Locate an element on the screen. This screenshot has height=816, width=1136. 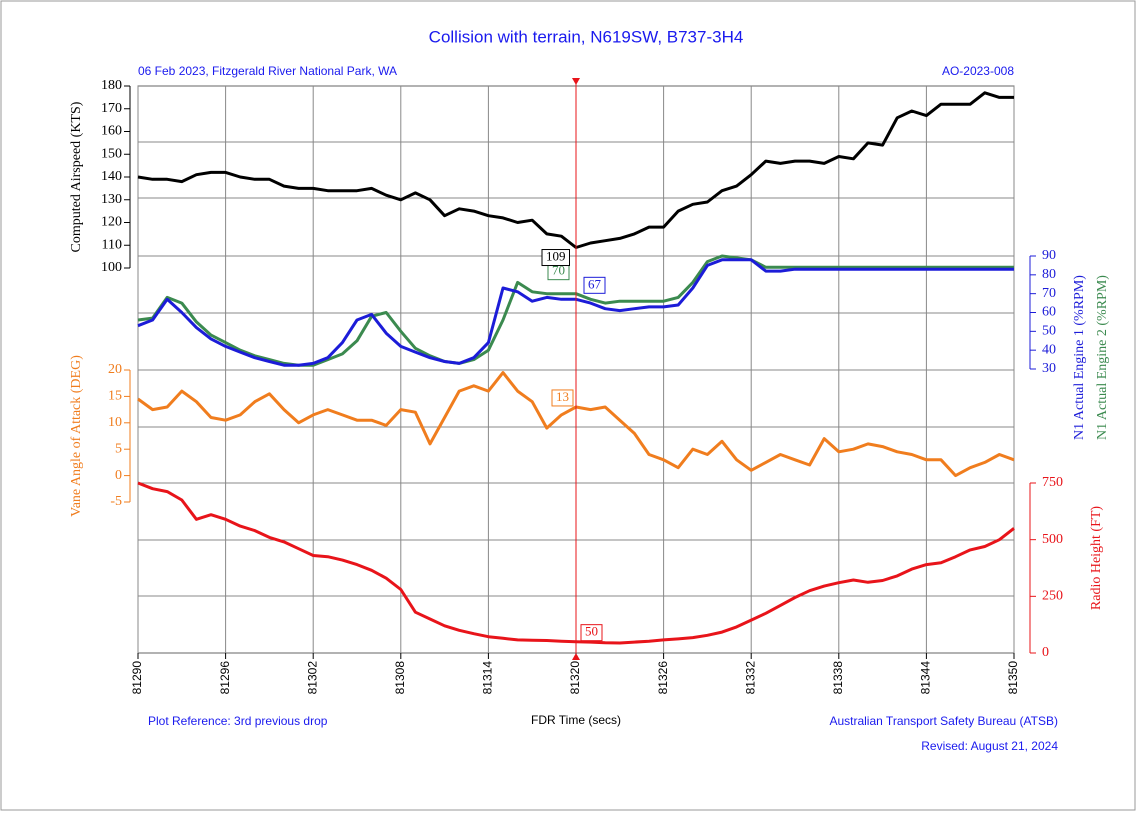
y-tick-label: 170 is located at coordinates (111, 108).